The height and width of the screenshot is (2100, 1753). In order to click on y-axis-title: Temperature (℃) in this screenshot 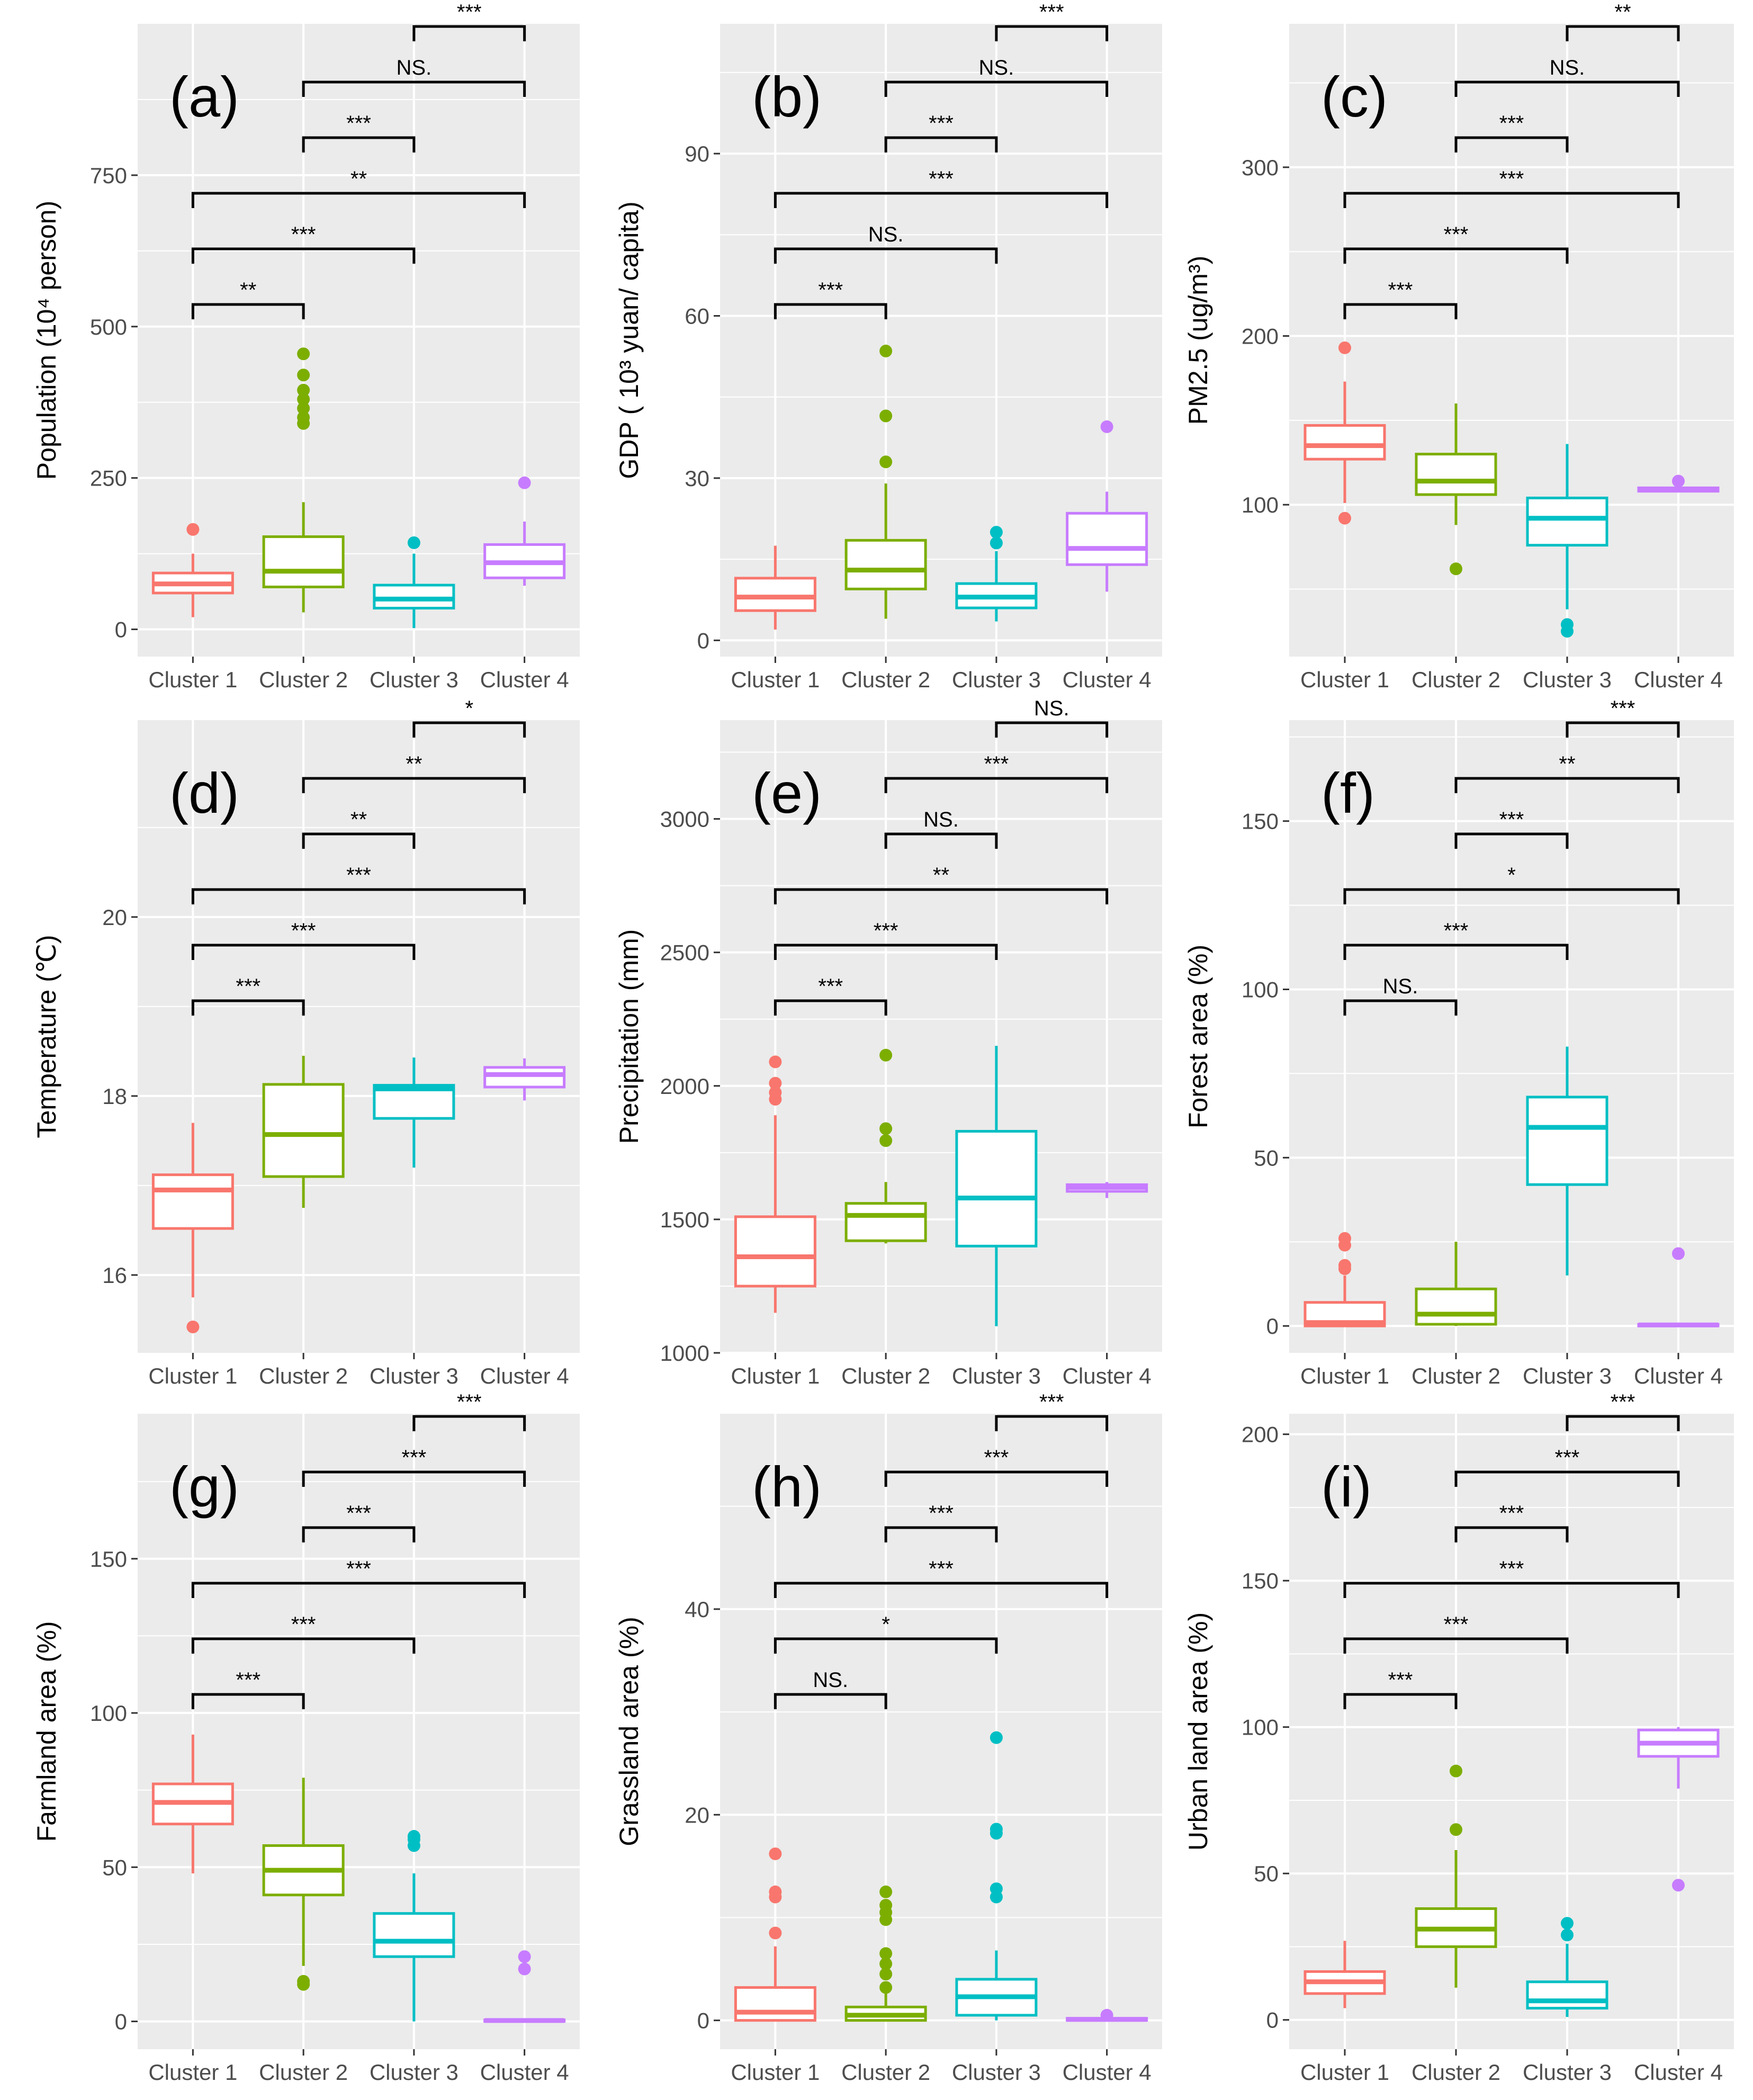, I will do `click(46, 1036)`.